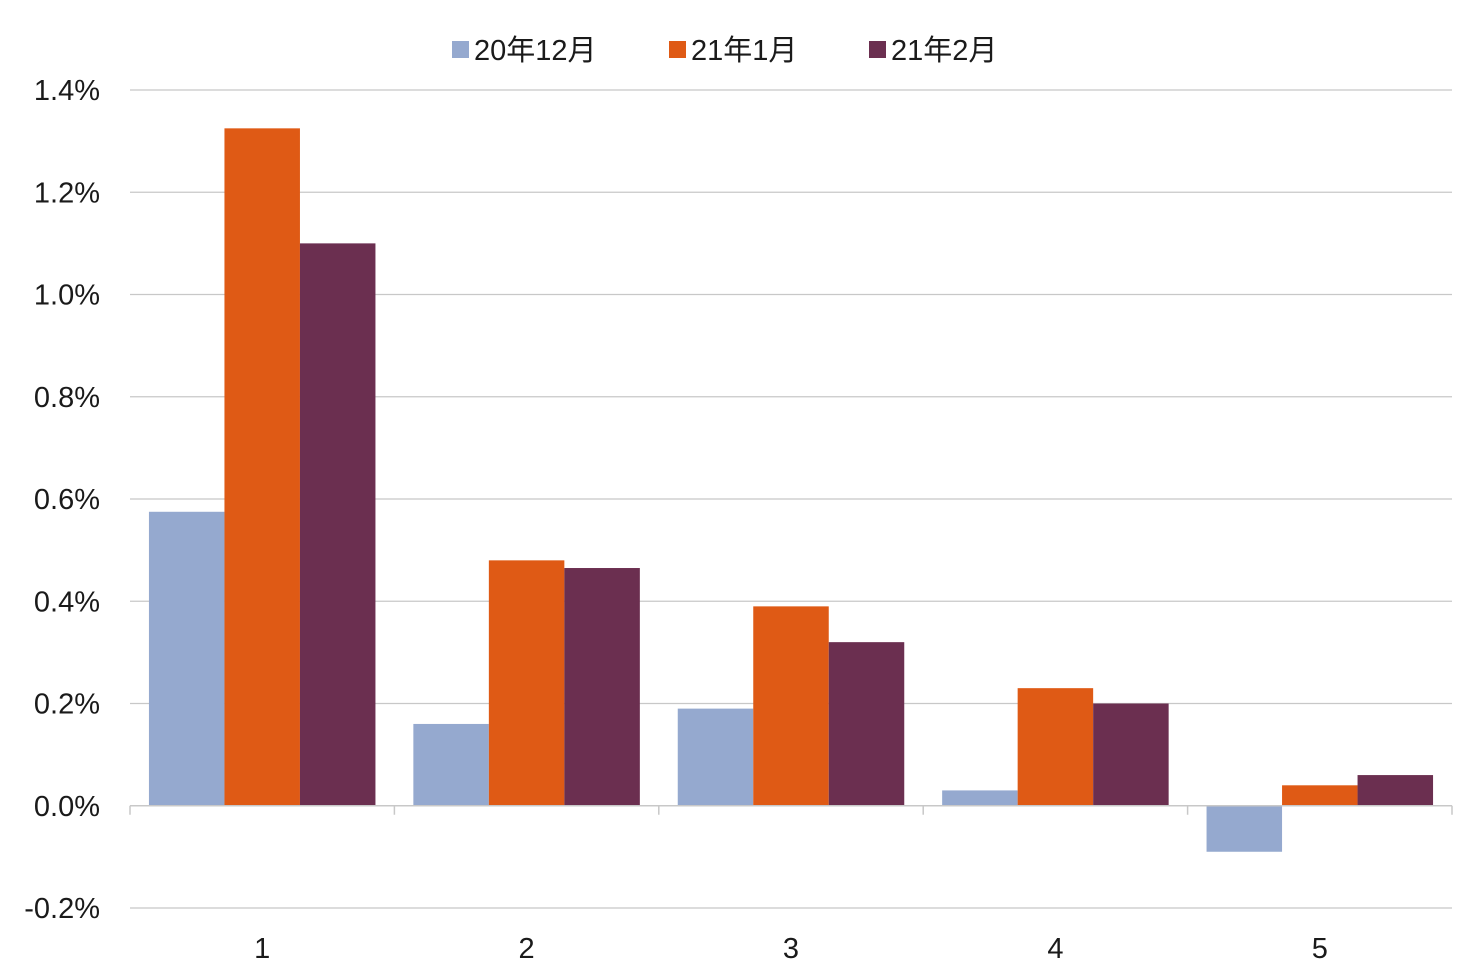 Image resolution: width=1476 pixels, height=979 pixels. Describe the element at coordinates (791, 810) in the screenshot. I see `x-axis` at that location.